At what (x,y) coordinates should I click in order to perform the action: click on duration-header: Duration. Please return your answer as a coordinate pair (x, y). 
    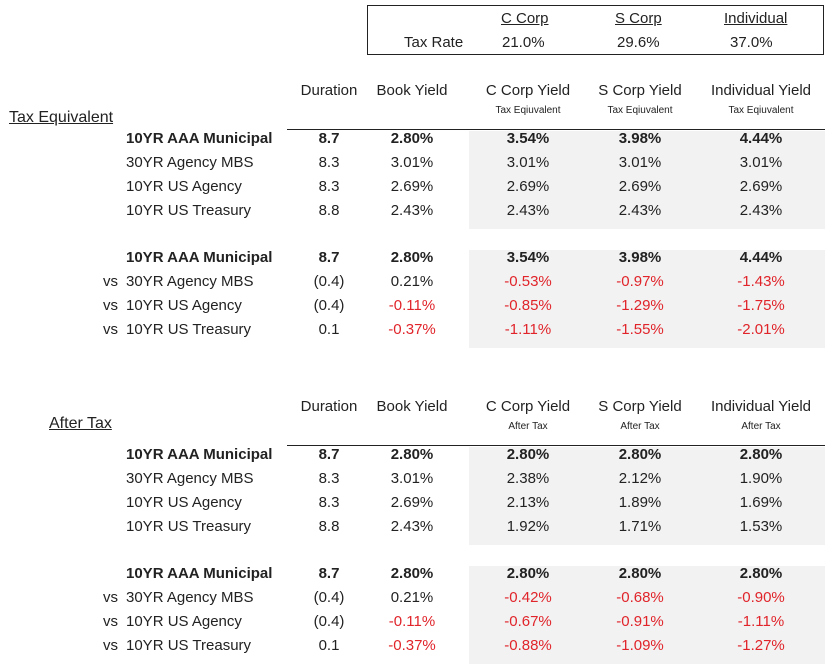
    Looking at the image, I should click on (329, 406).